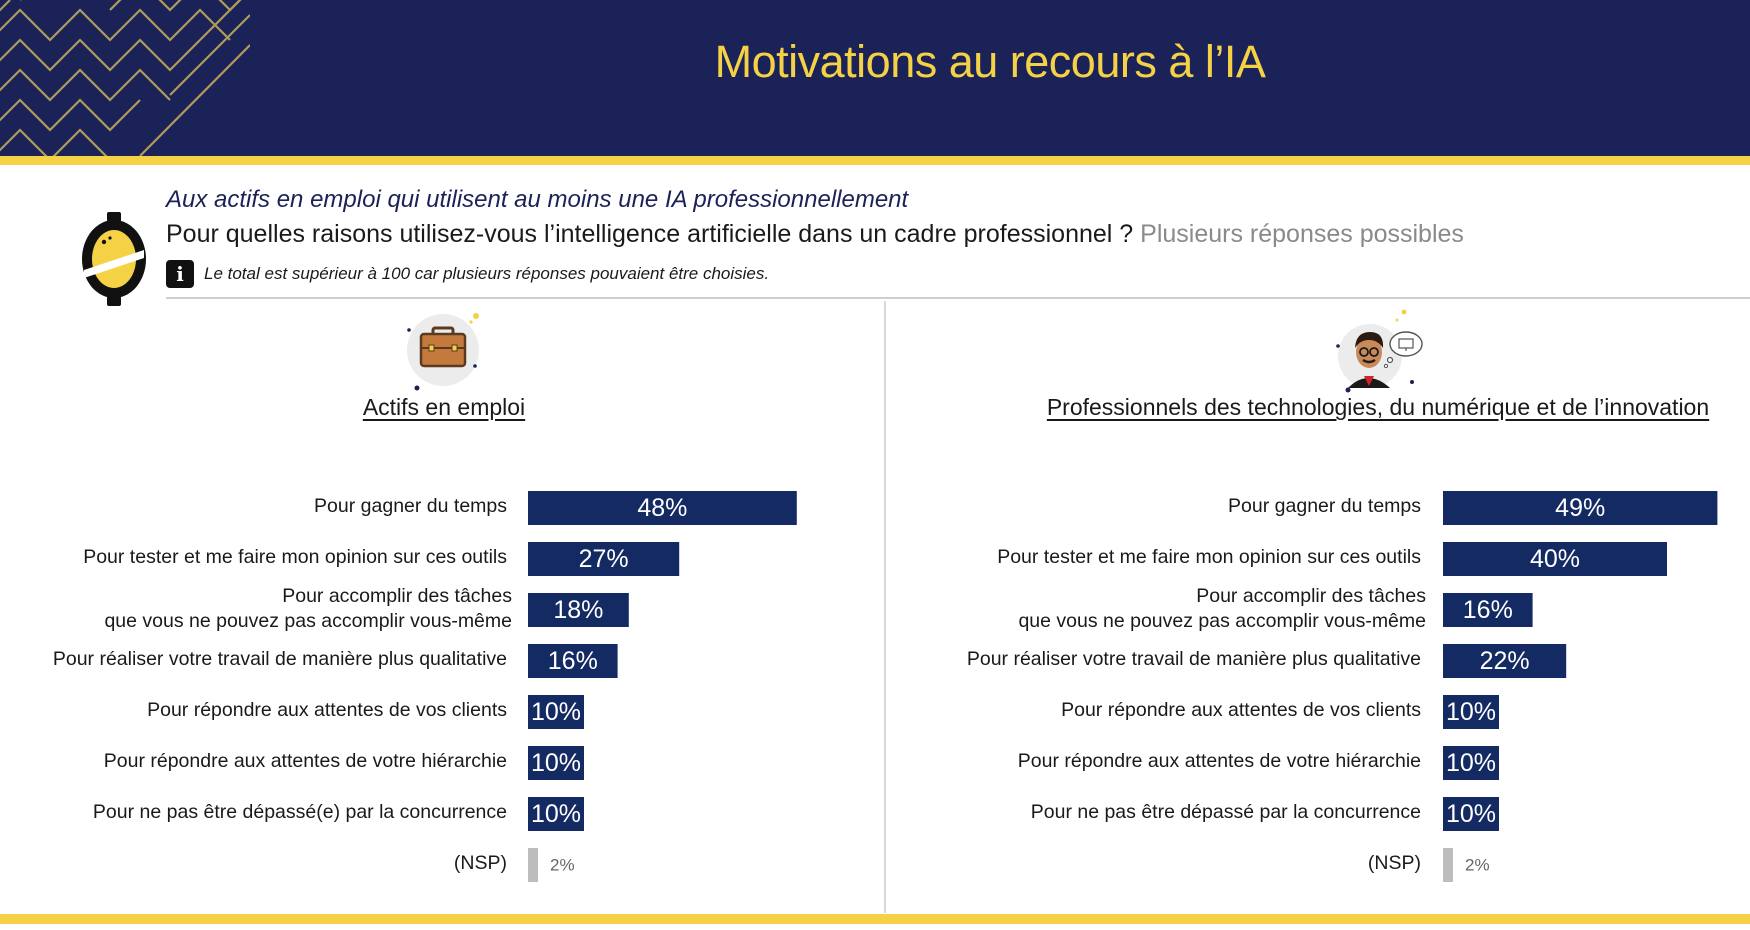 This screenshot has height=930, width=1750. What do you see at coordinates (125, 78) in the screenshot?
I see `chevron-pattern-decoration` at bounding box center [125, 78].